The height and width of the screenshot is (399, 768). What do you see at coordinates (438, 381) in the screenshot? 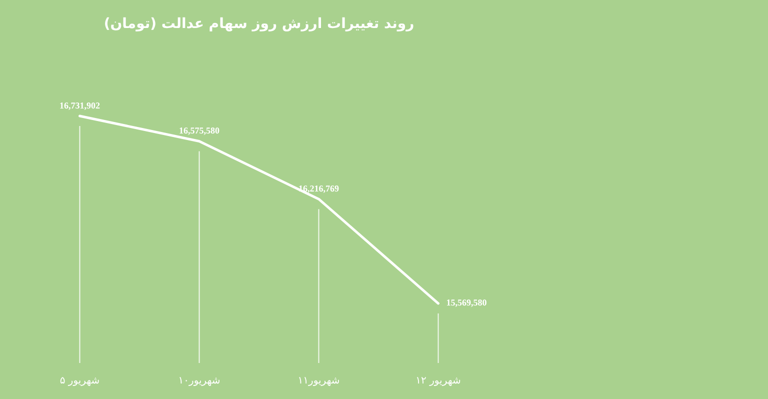
I see `x-tick-label: ۱۲ شهریور` at bounding box center [438, 381].